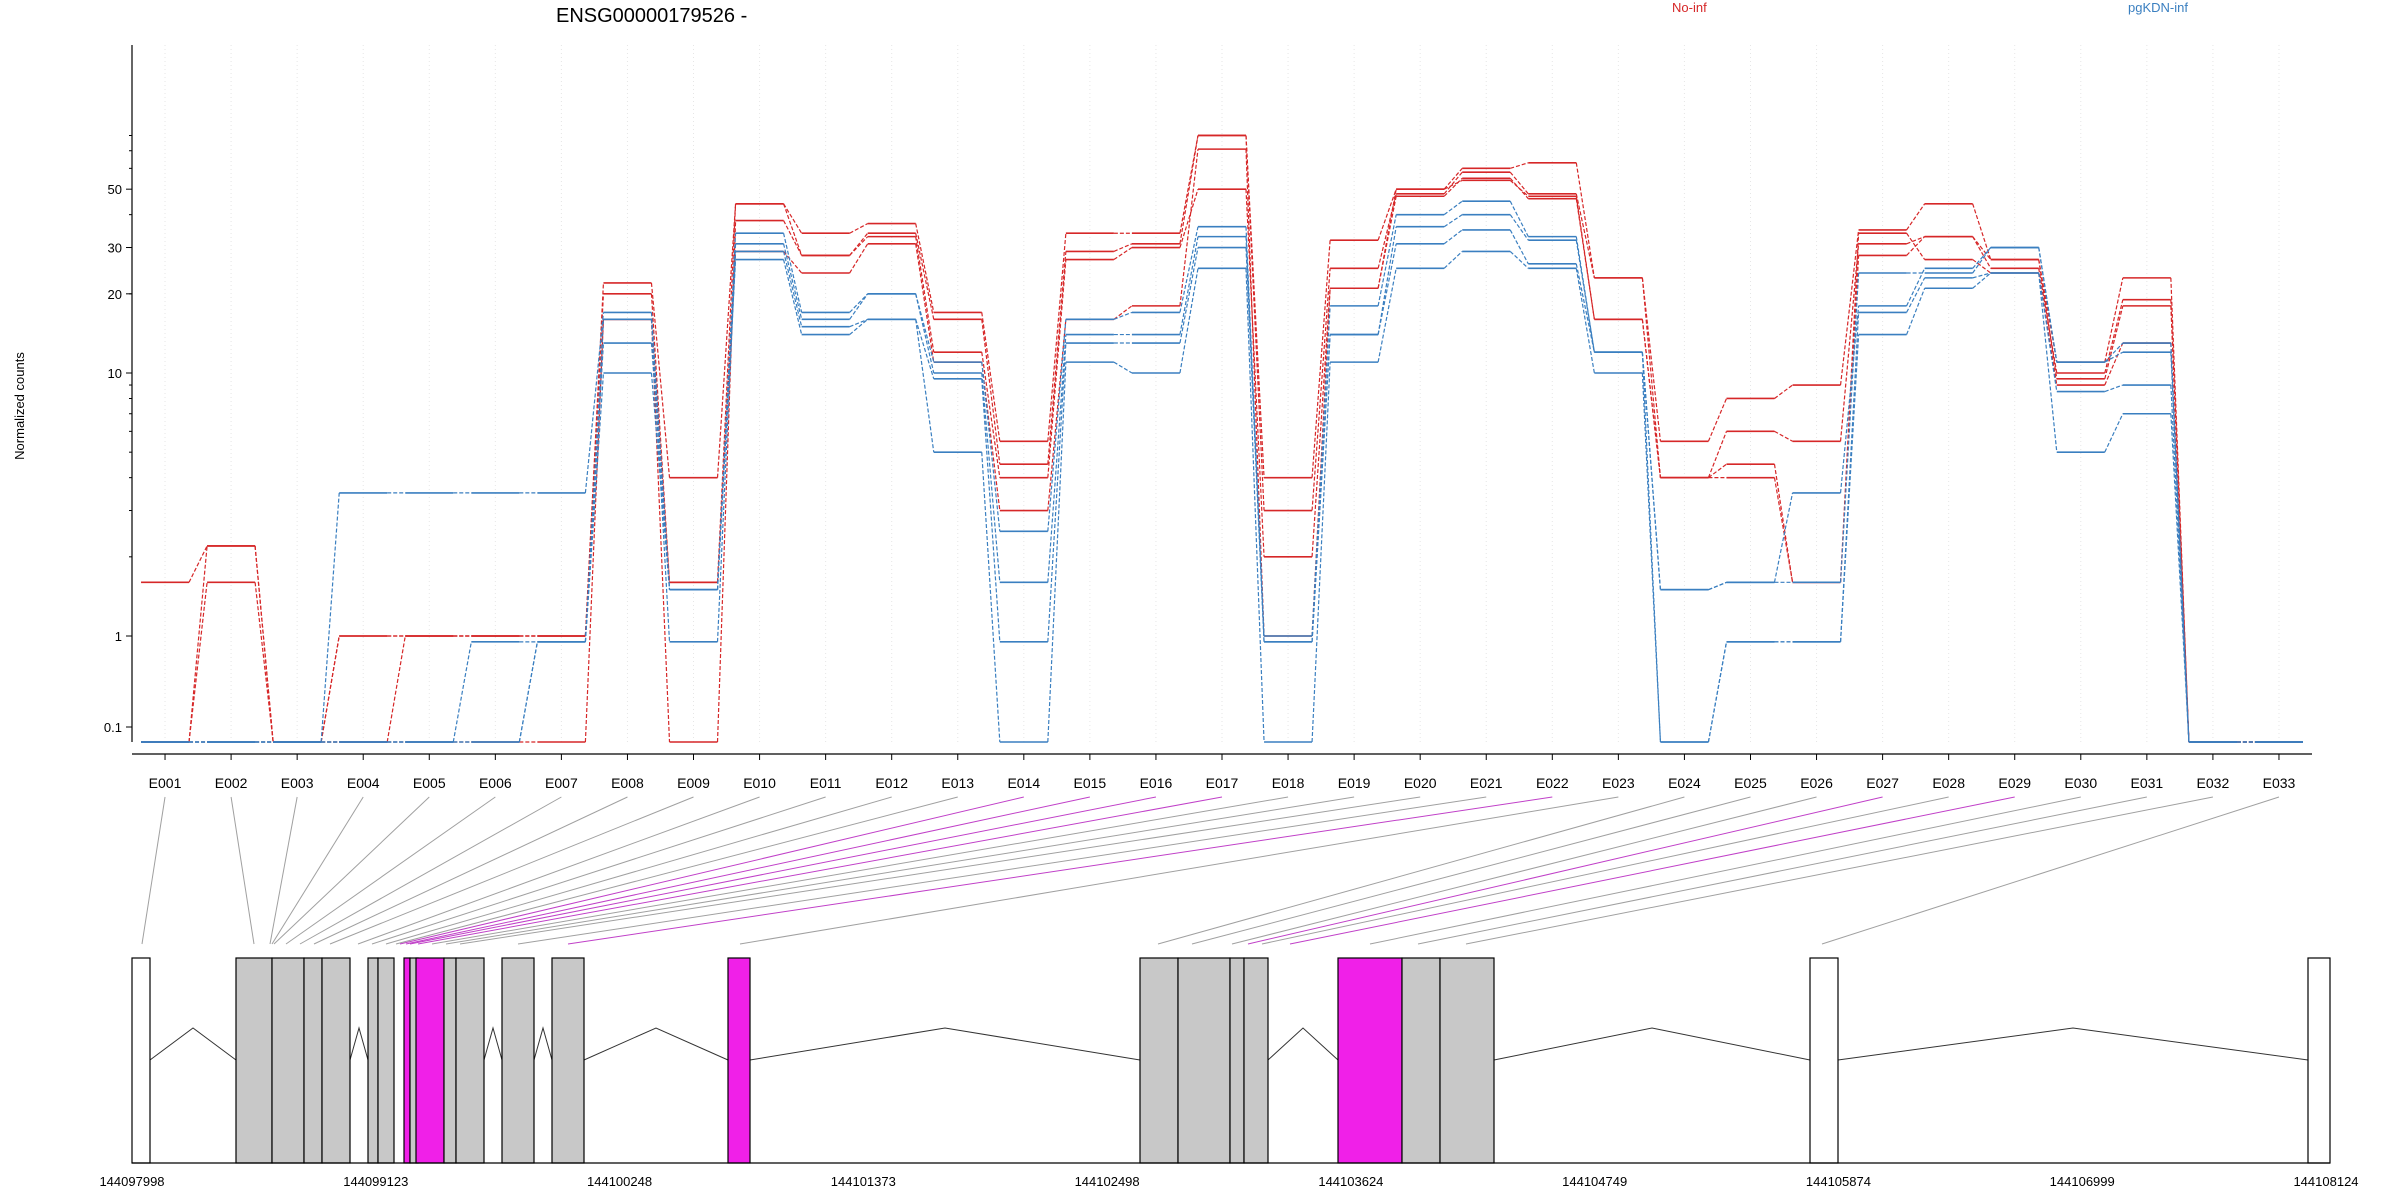  Describe the element at coordinates (1594, 1181) in the screenshot. I see `coordinate-label: 144104749` at that location.